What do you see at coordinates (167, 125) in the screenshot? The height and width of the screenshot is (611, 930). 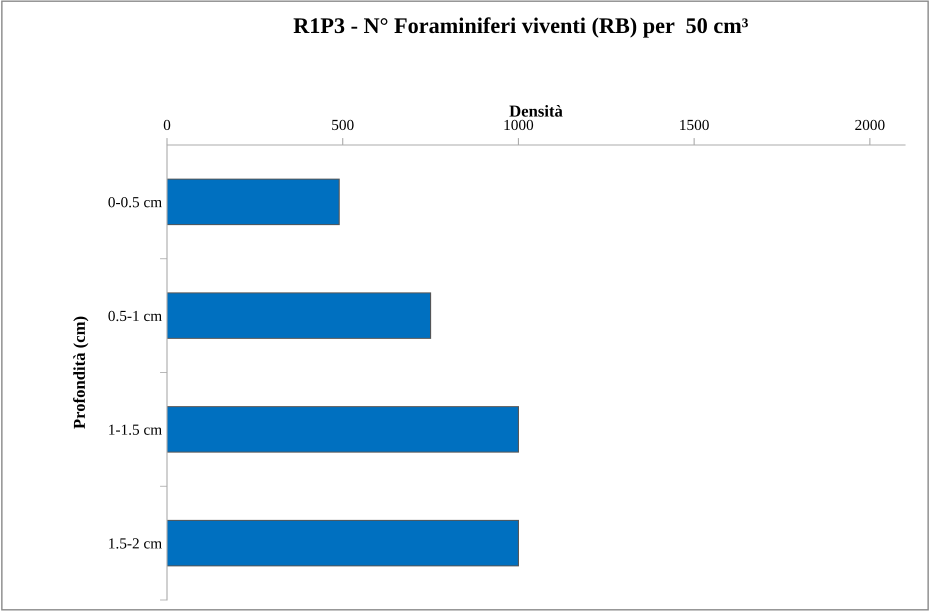 I see `x-tick-label: 0` at bounding box center [167, 125].